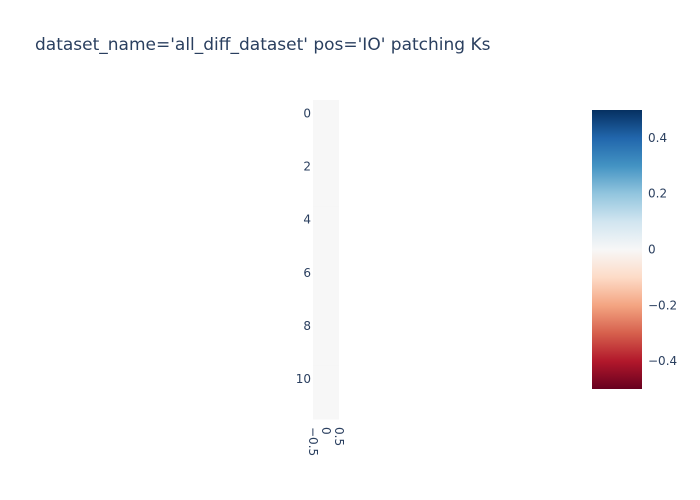  I want to click on y-tick-label: 0, so click(307, 113).